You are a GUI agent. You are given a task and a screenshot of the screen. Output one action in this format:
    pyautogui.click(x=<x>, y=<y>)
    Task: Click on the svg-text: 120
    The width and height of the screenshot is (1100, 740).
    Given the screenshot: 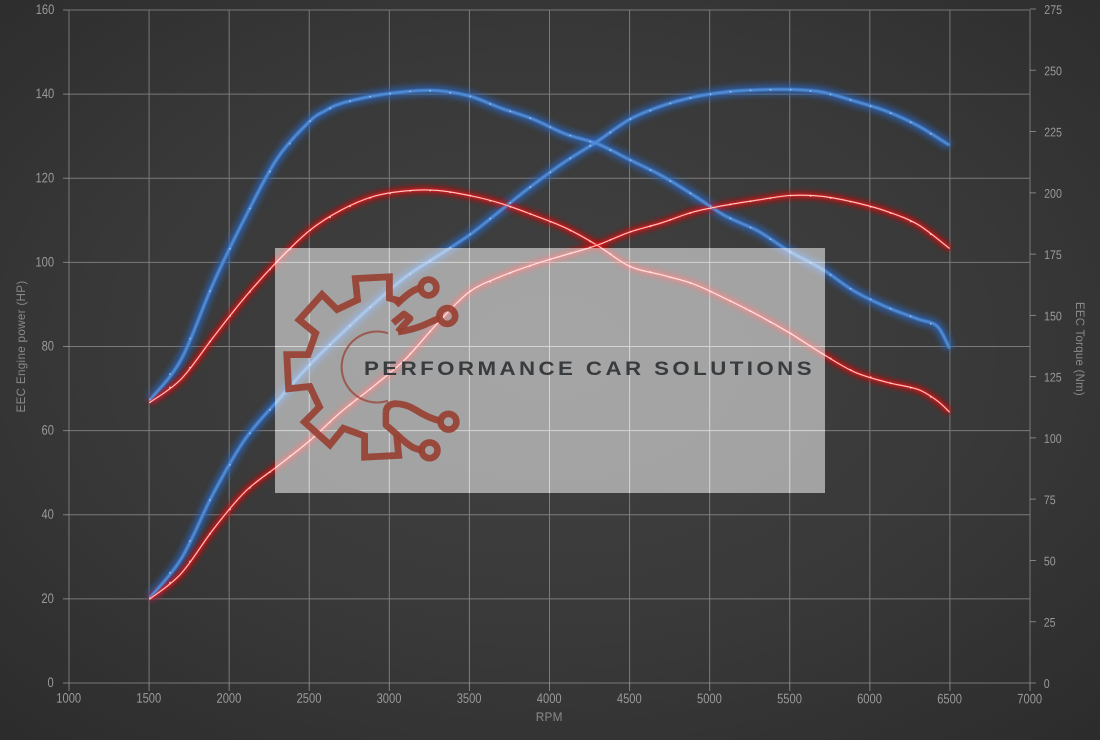 What is the action you would take?
    pyautogui.click(x=45, y=177)
    